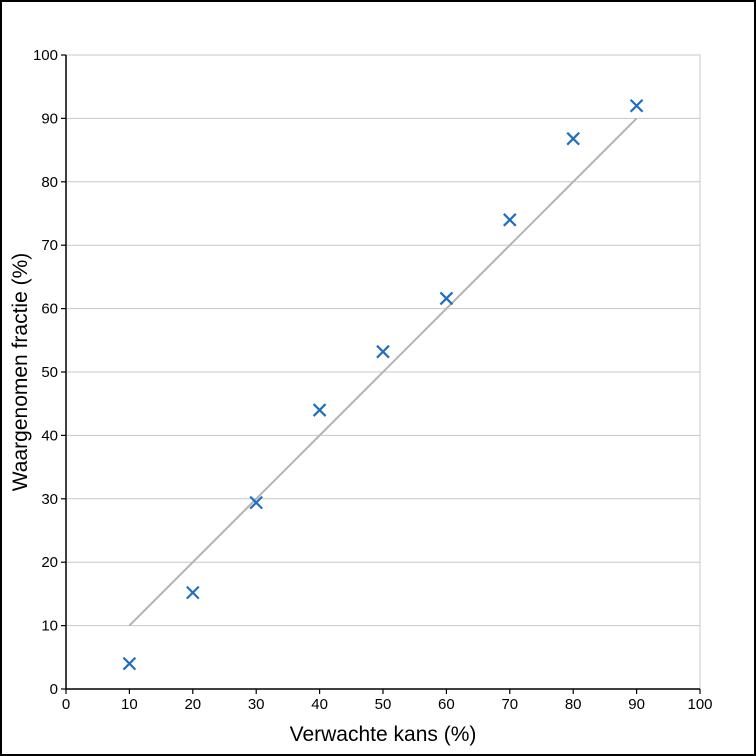 Image resolution: width=756 pixels, height=756 pixels. What do you see at coordinates (446, 704) in the screenshot?
I see `x-tick-label: 60` at bounding box center [446, 704].